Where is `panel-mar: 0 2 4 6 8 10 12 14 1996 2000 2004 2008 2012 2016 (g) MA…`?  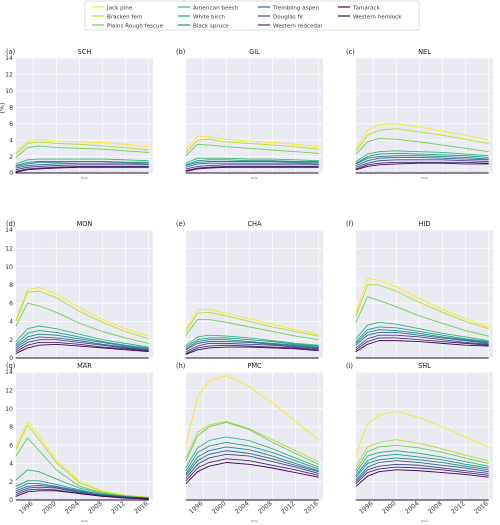
panel-mar: 0 2 4 6 8 10 12 14 1996 2000 2004 2008 2012 2016 (g) MA… is located at coordinates (79, 442).